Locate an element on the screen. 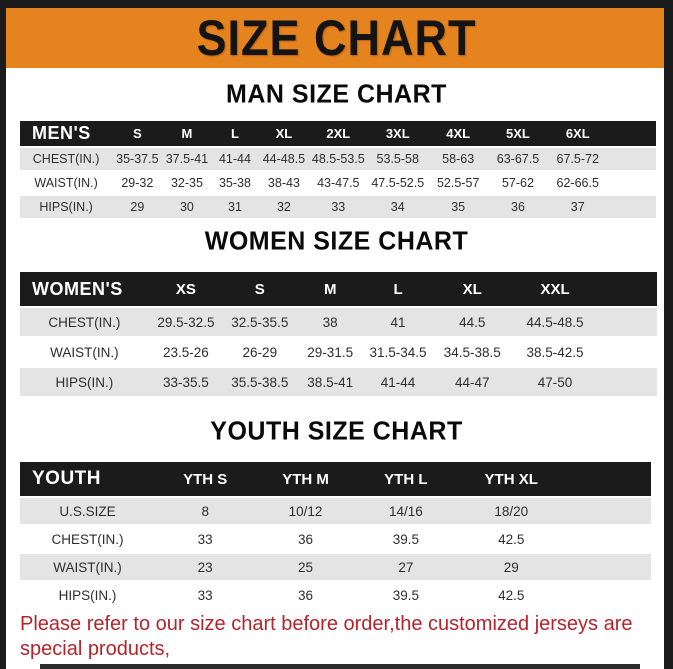 The image size is (673, 669). men-header-6xl: 6XL is located at coordinates (577, 134).